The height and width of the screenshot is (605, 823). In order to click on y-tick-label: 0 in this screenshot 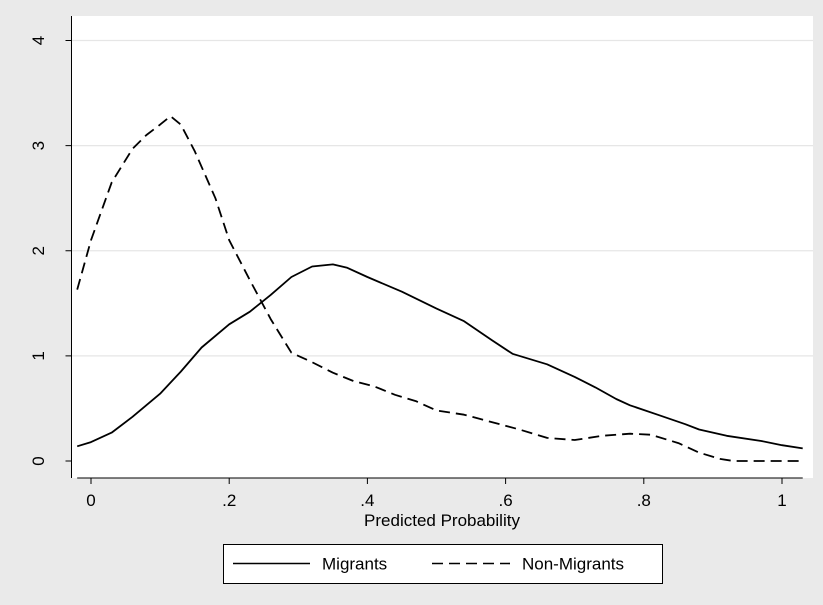, I will do `click(38, 460)`.